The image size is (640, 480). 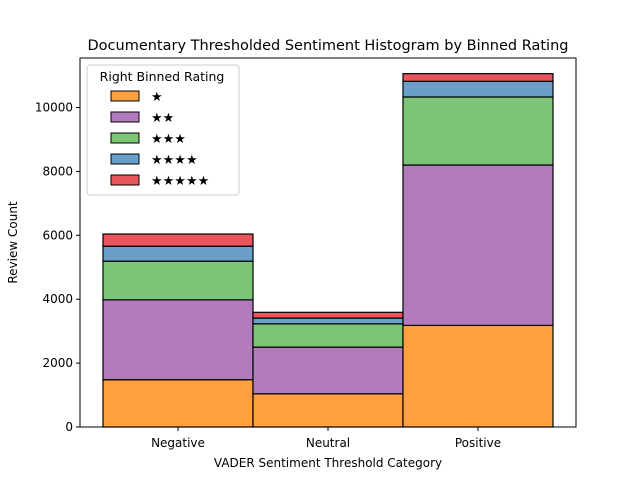 I want to click on y-tick-label: 6000, so click(x=57, y=235).